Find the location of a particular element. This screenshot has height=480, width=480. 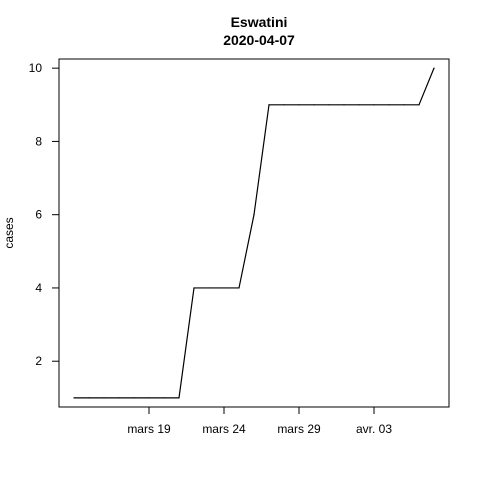

x-tick-label: mars 29 is located at coordinates (299, 429).